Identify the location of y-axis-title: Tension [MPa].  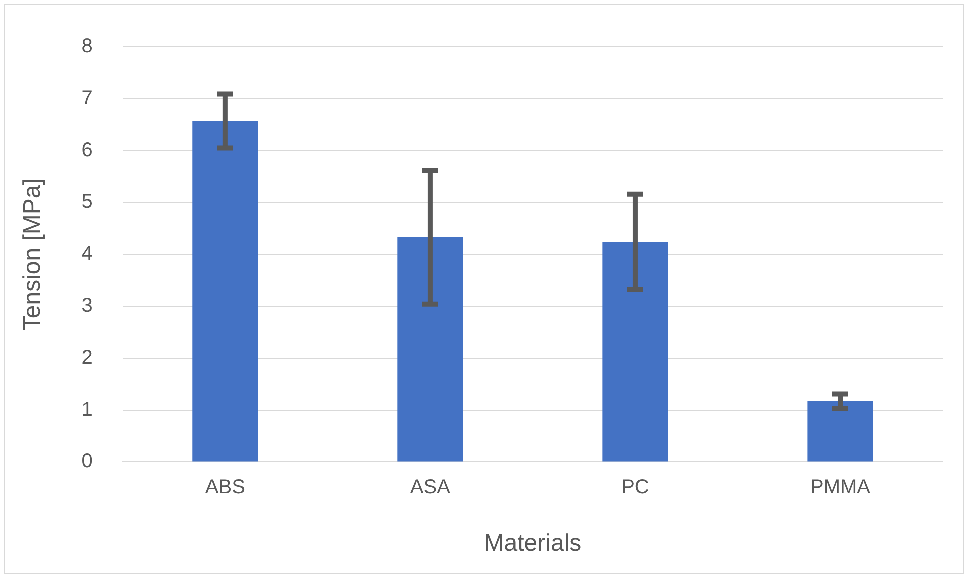
(32, 254).